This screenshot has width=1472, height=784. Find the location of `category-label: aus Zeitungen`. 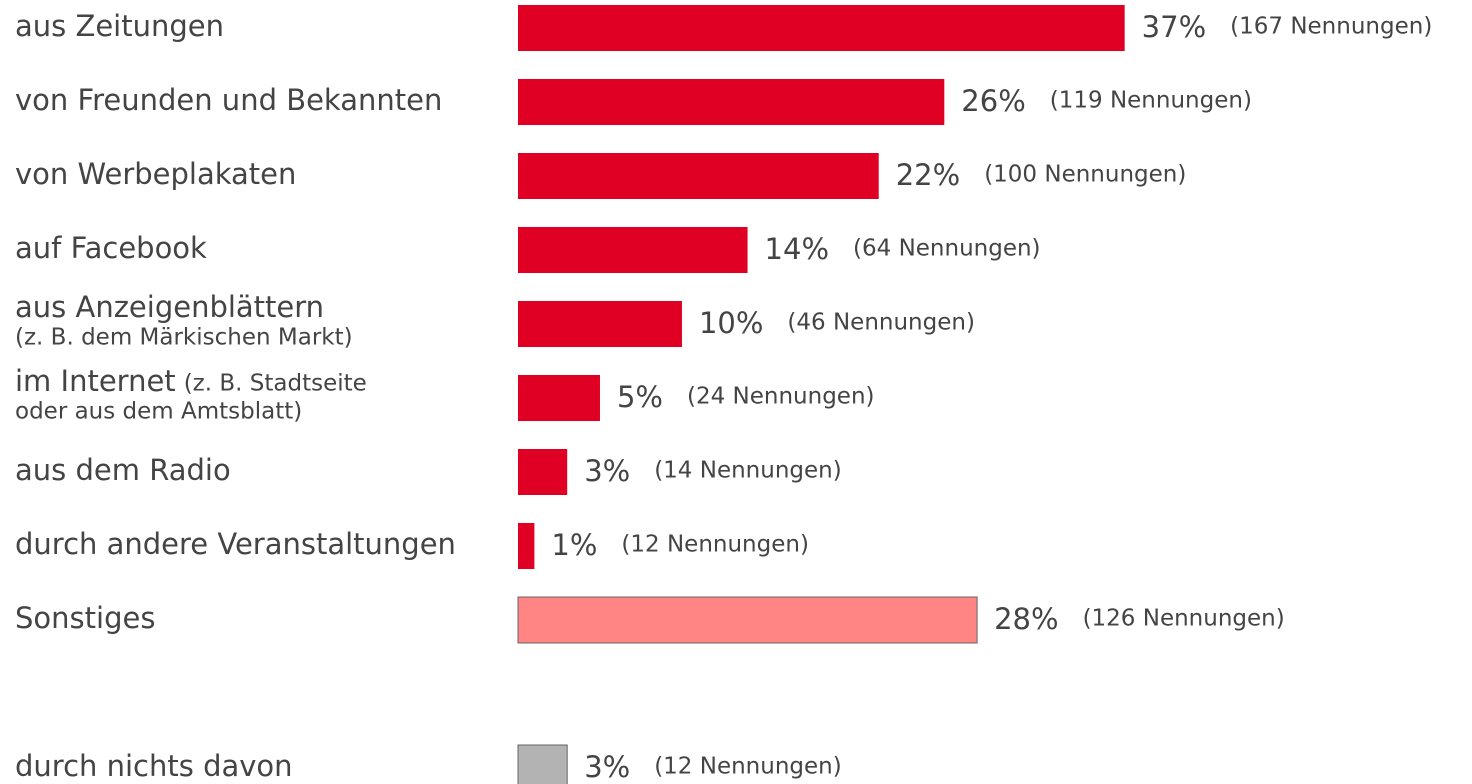

category-label: aus Zeitungen is located at coordinates (119, 26).